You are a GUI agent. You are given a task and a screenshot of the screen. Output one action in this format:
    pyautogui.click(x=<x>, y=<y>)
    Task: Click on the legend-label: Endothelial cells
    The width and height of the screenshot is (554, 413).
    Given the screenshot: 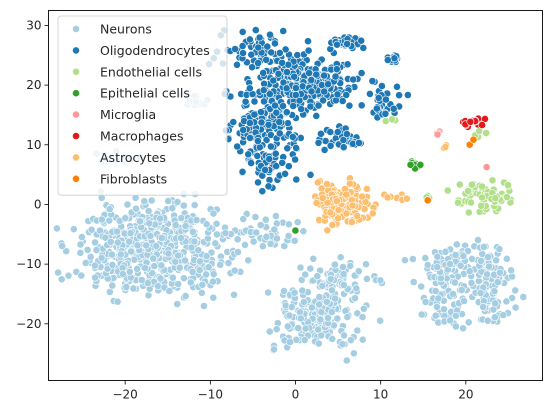 What is the action you would take?
    pyautogui.click(x=151, y=71)
    